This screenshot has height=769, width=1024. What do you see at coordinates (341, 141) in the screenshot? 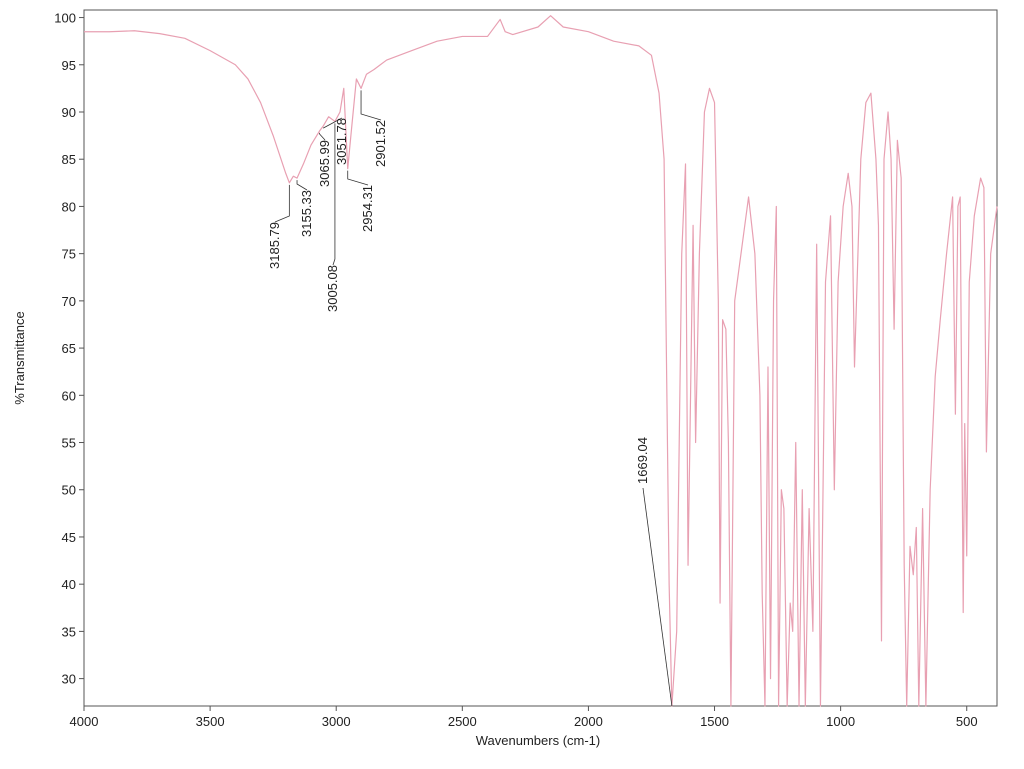
I see `peak-label: 3051.78` at bounding box center [341, 141].